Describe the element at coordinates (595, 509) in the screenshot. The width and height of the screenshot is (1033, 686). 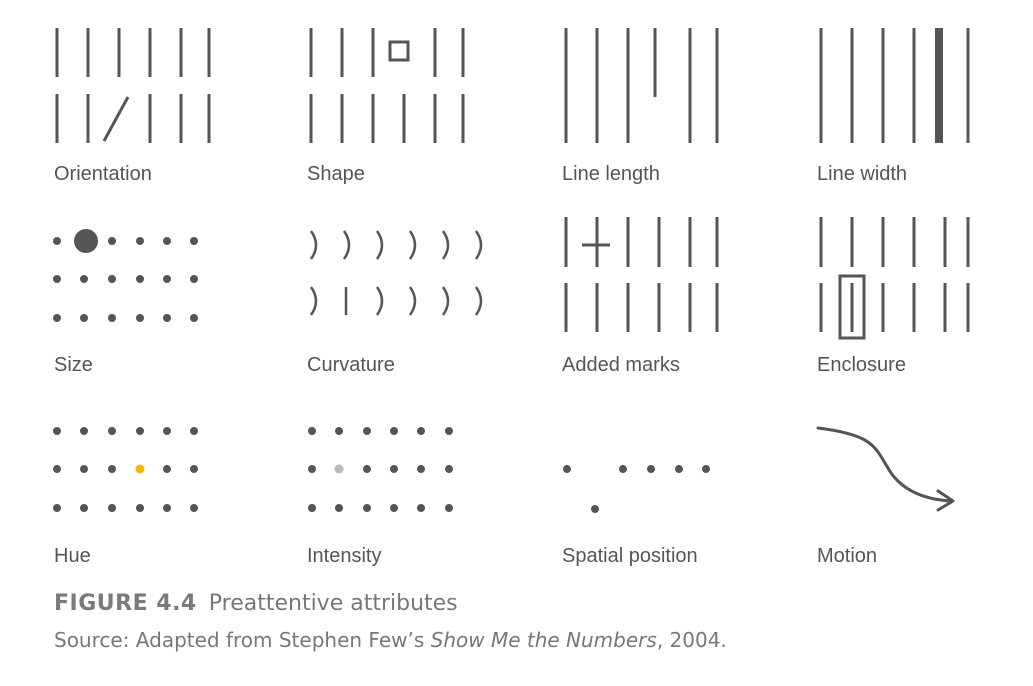
I see `offset-dot` at that location.